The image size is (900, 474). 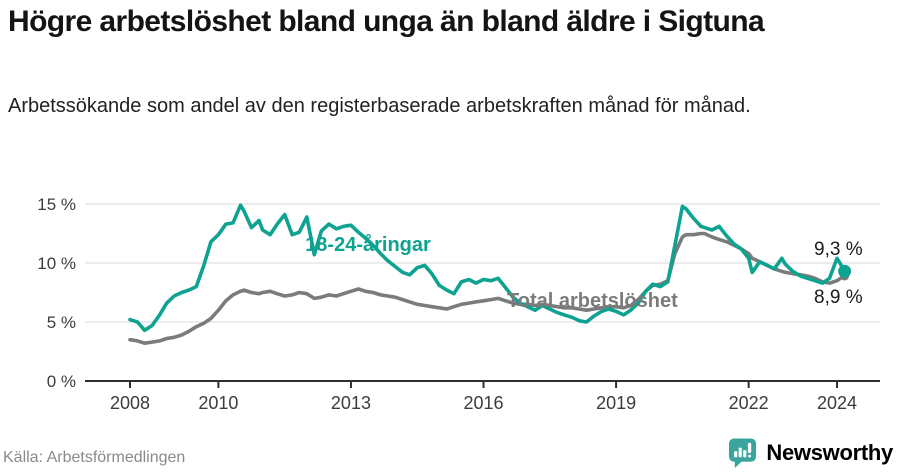 I want to click on newsworthy-logo-icon, so click(x=743, y=453).